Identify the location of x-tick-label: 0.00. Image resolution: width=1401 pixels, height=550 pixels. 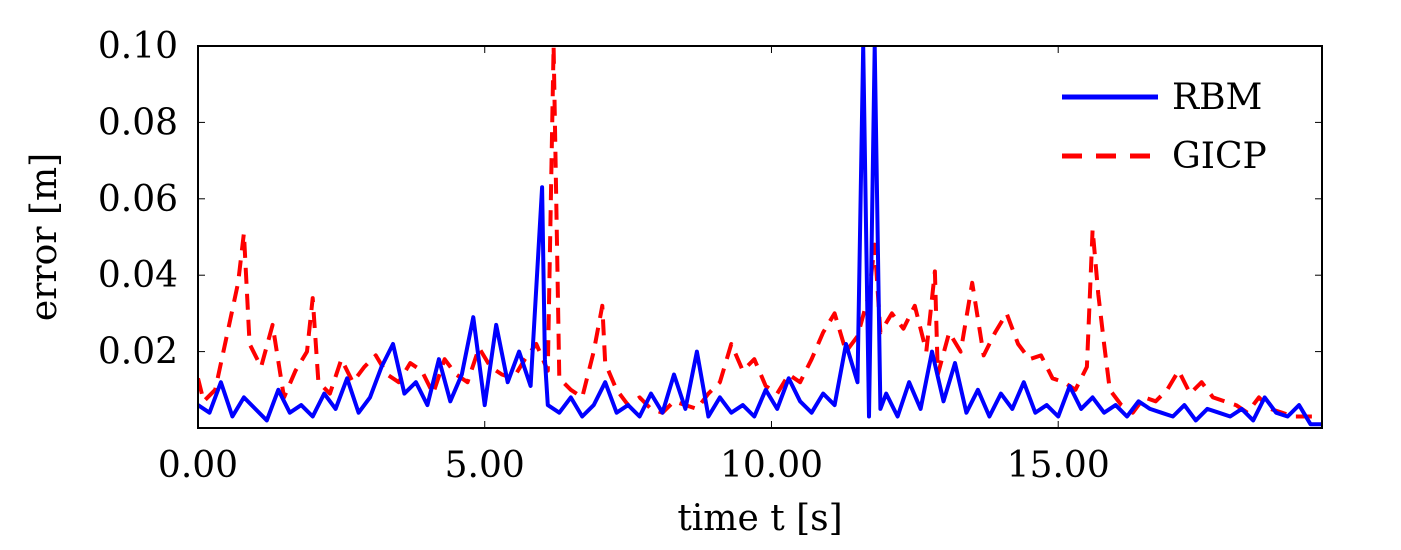
(198, 465).